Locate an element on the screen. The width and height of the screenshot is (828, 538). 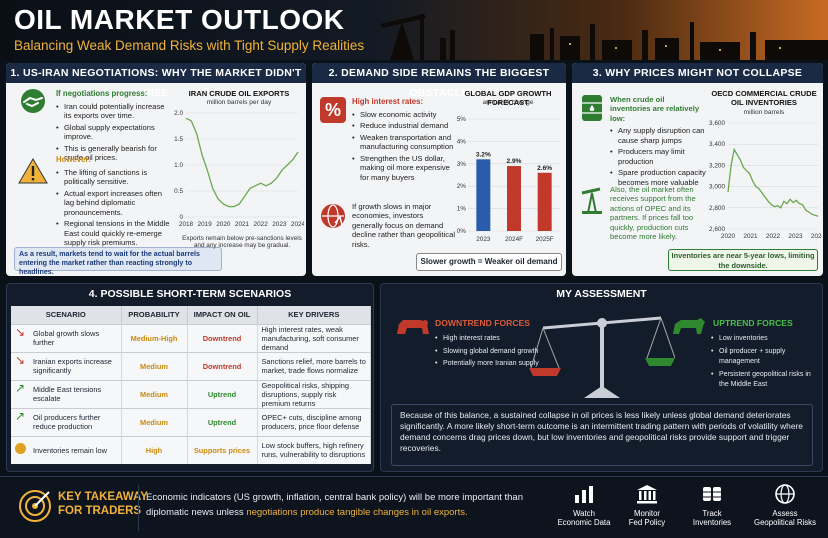
list-item: Slow economic activity is located at coordinates (404, 115).